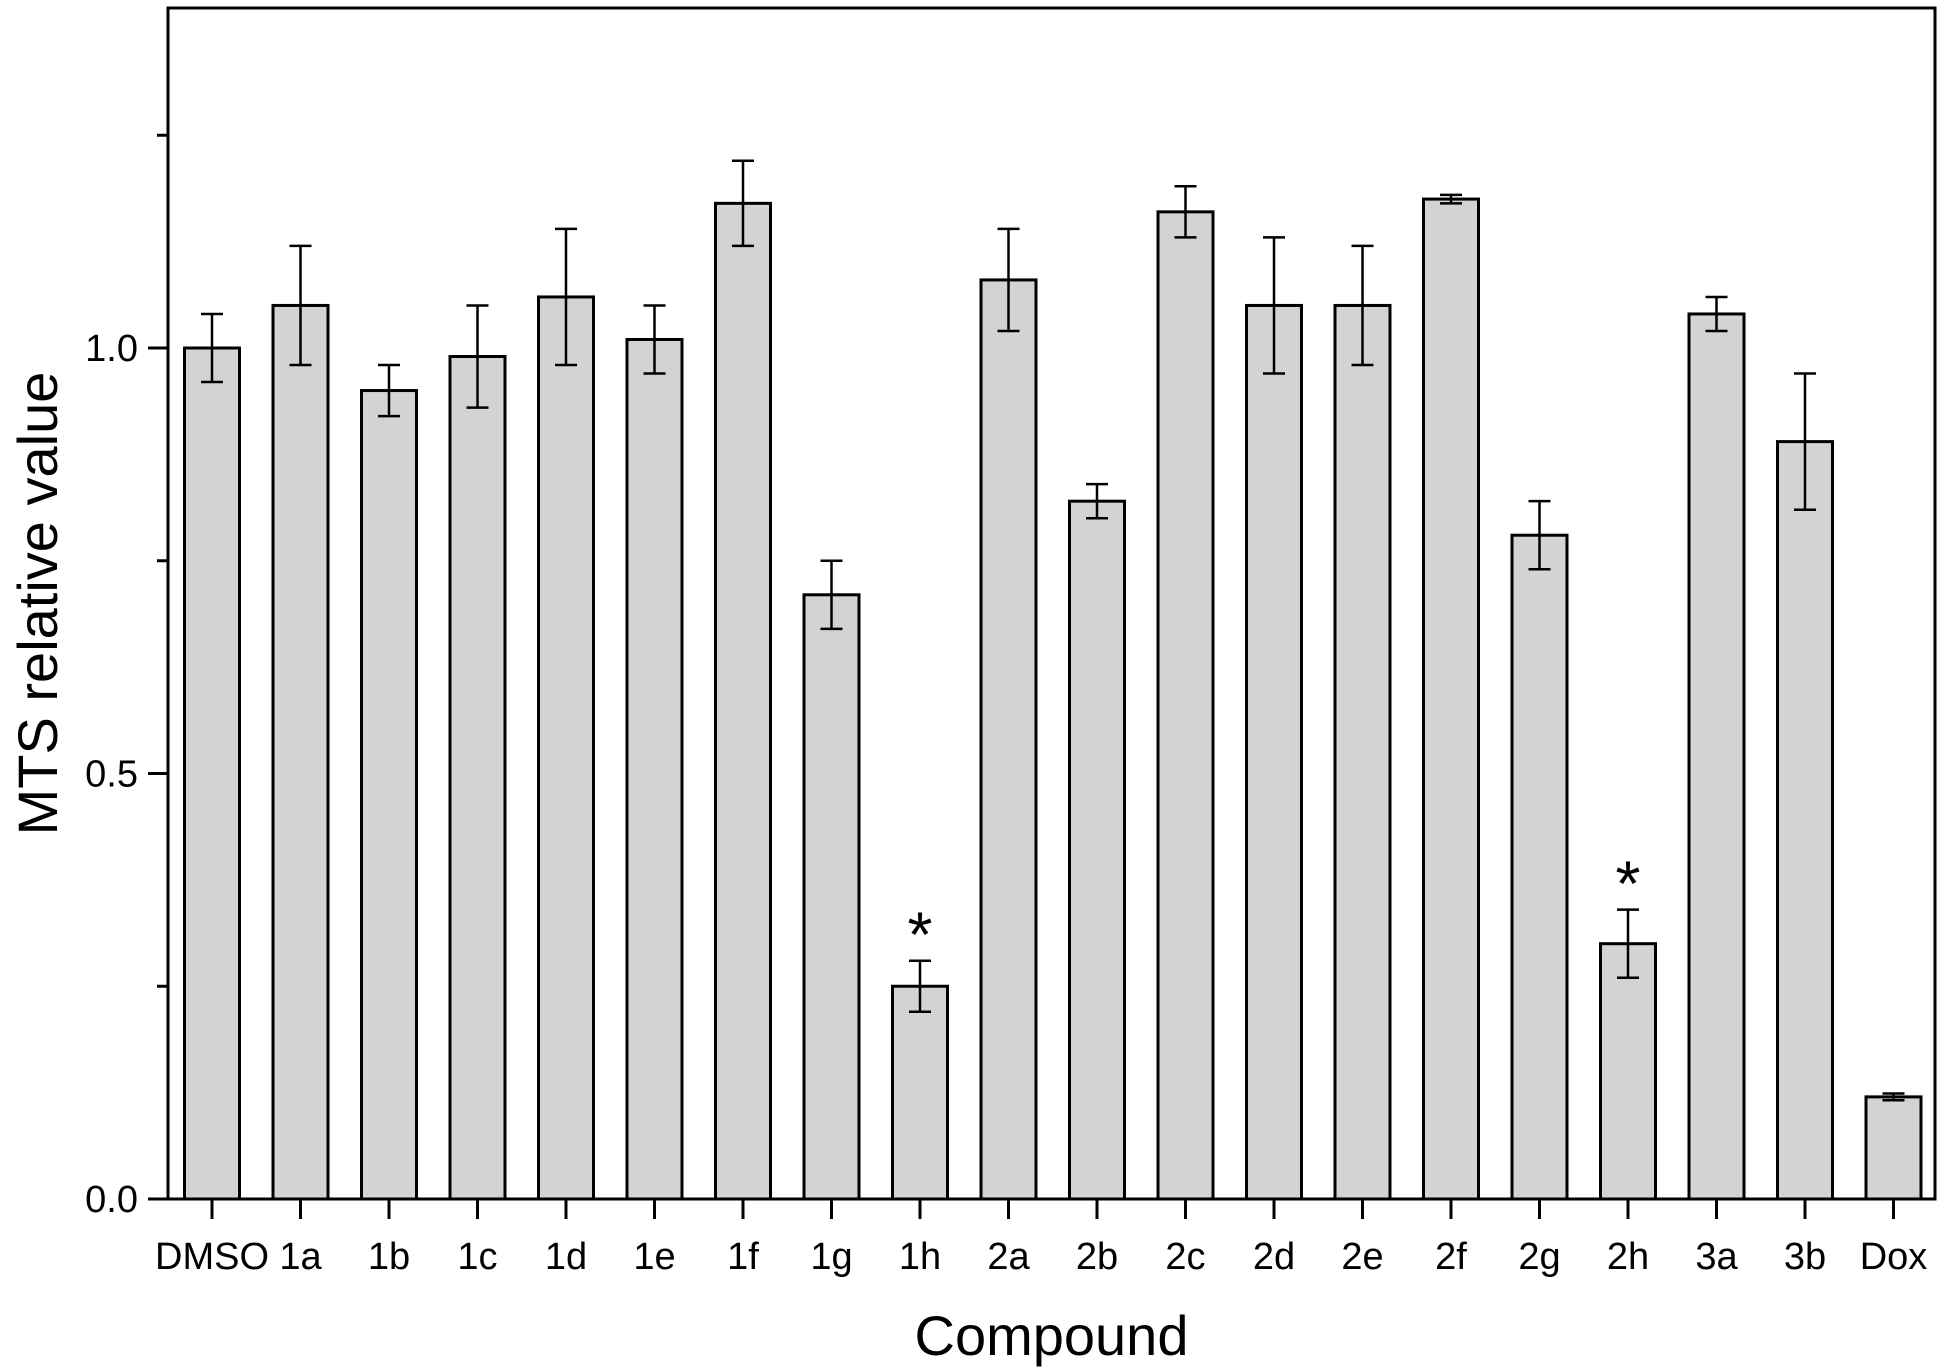  I want to click on bar-2h, so click(1628, 1071).